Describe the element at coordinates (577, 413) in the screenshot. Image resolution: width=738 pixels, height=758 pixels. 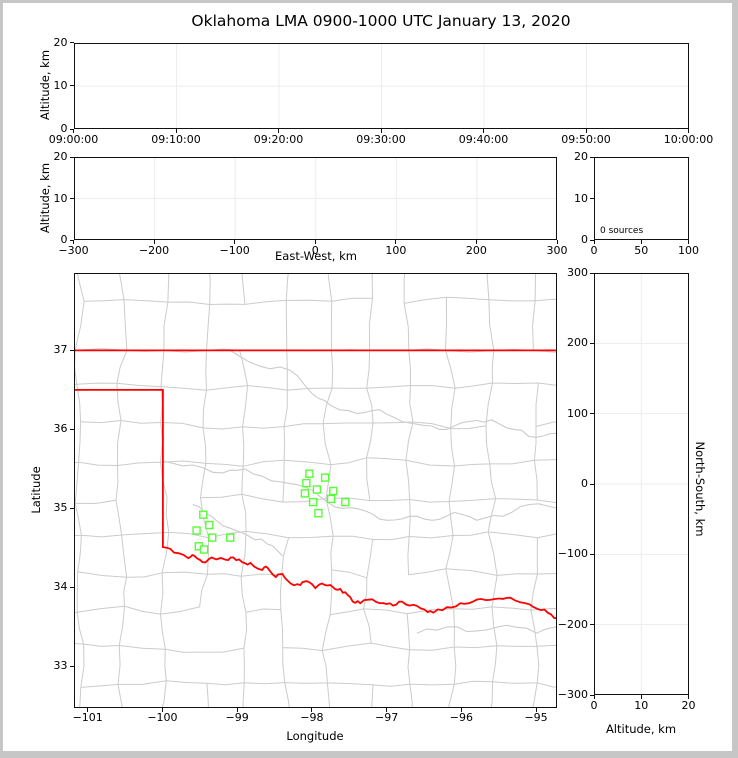
I see `y-tick-label: 100` at that location.